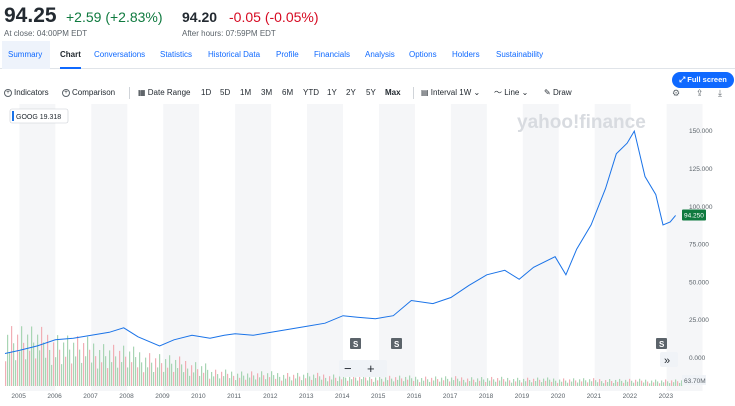  I want to click on close-time: At close: 04:00PM EDT, so click(46, 33).